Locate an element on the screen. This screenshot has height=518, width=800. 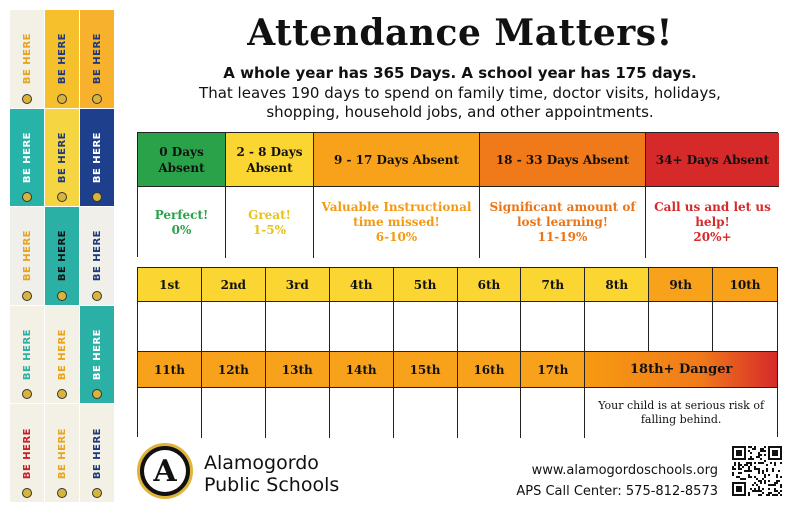
category-description: Valuable Instructional time missed! 6-10% is located at coordinates (397, 222).